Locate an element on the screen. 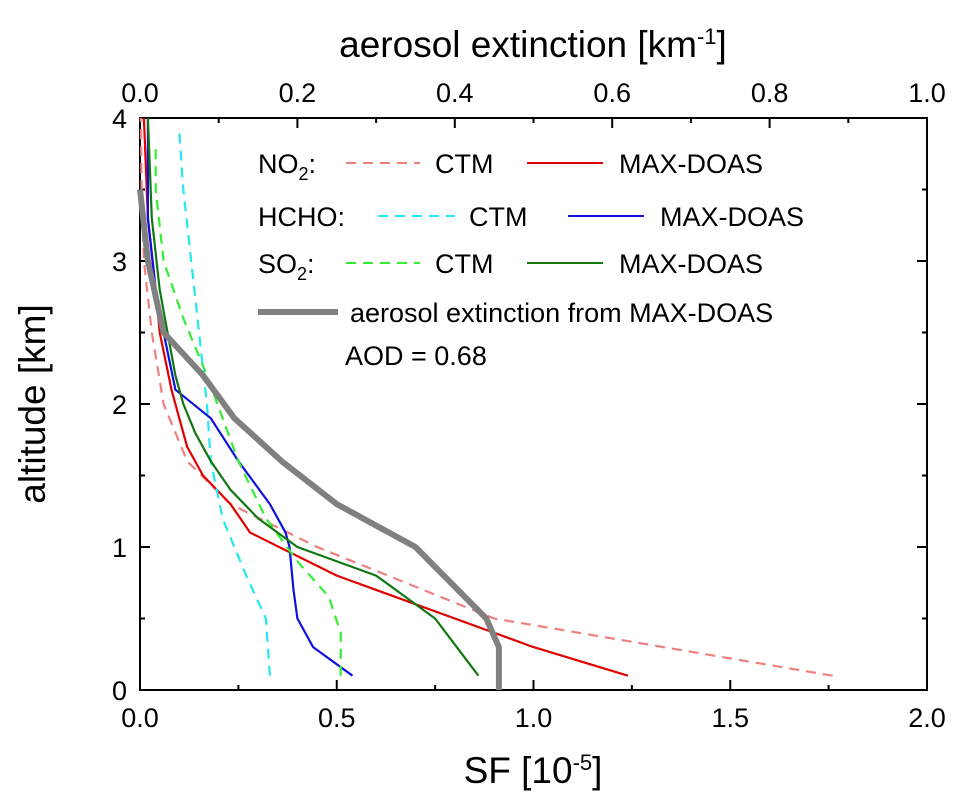  legend-no2-label: NO2: is located at coordinates (287, 166).